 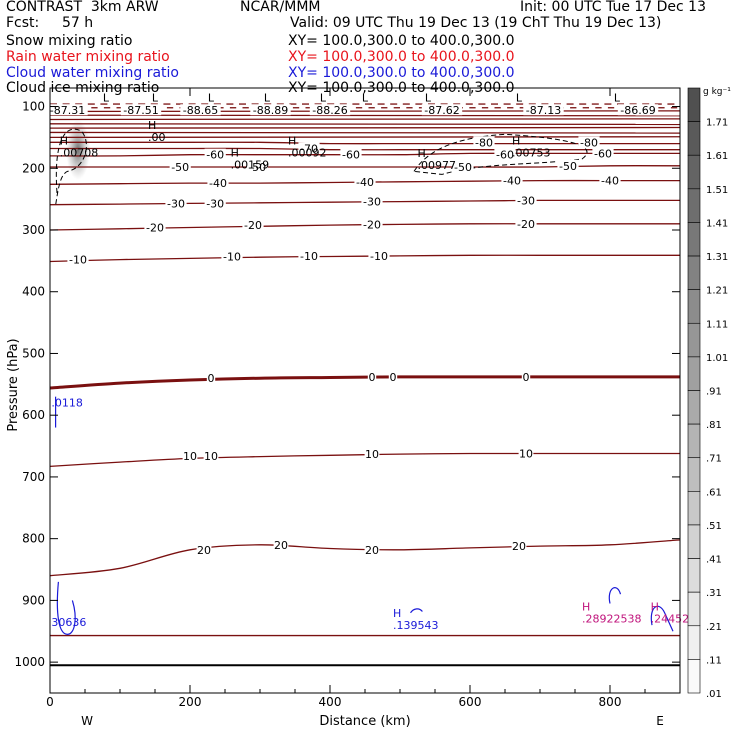 I want to click on x-axis-title: Distance (km), so click(x=364, y=721).